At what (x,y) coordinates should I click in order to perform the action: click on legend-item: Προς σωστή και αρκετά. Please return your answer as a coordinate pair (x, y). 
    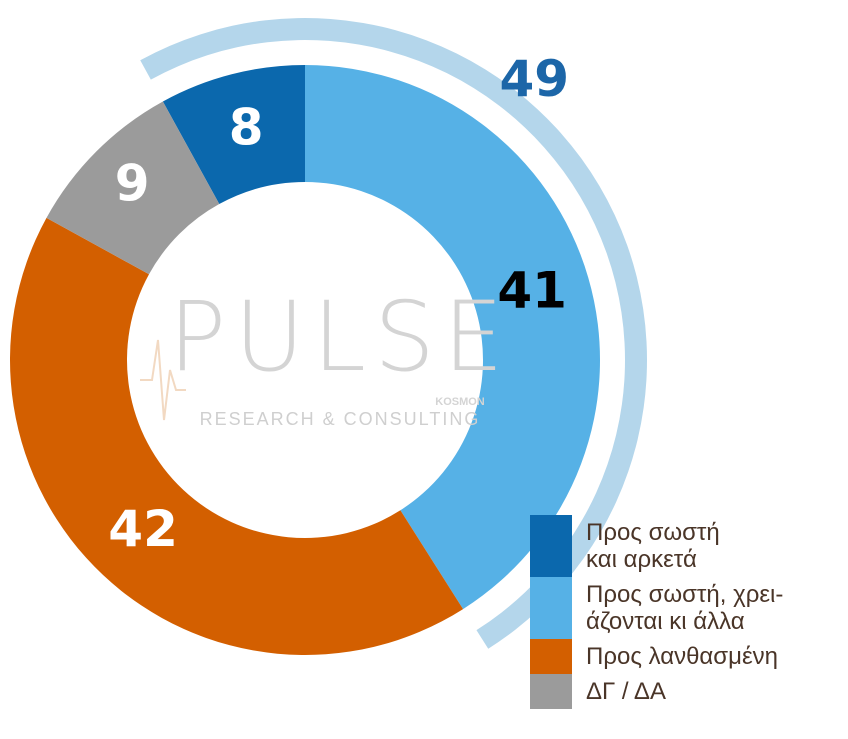
    Looking at the image, I should click on (689, 546).